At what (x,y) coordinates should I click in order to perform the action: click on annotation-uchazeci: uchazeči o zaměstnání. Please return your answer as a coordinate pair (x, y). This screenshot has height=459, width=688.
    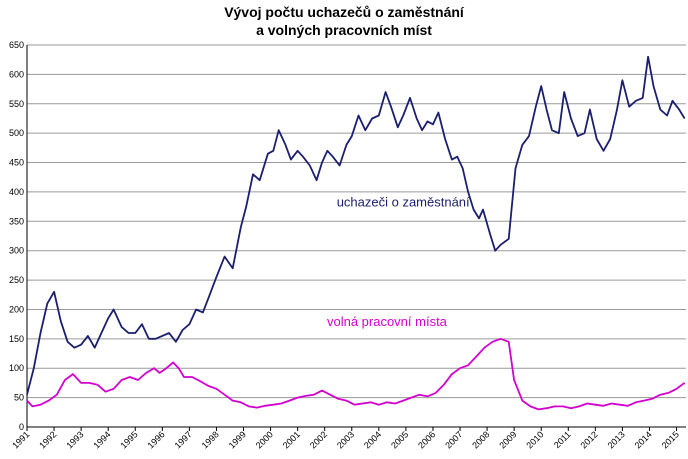
    Looking at the image, I should click on (403, 202).